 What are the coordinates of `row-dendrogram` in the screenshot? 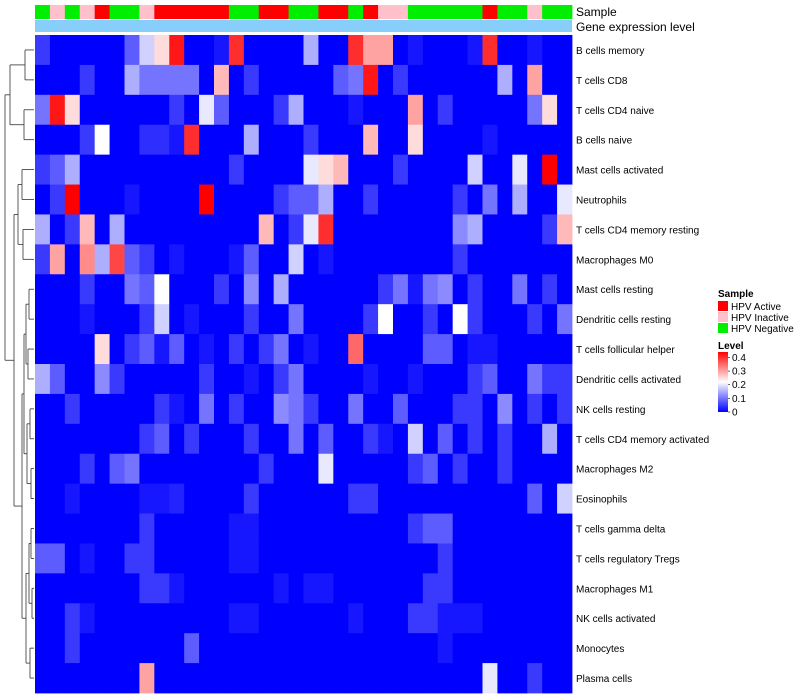 It's located at (19, 364).